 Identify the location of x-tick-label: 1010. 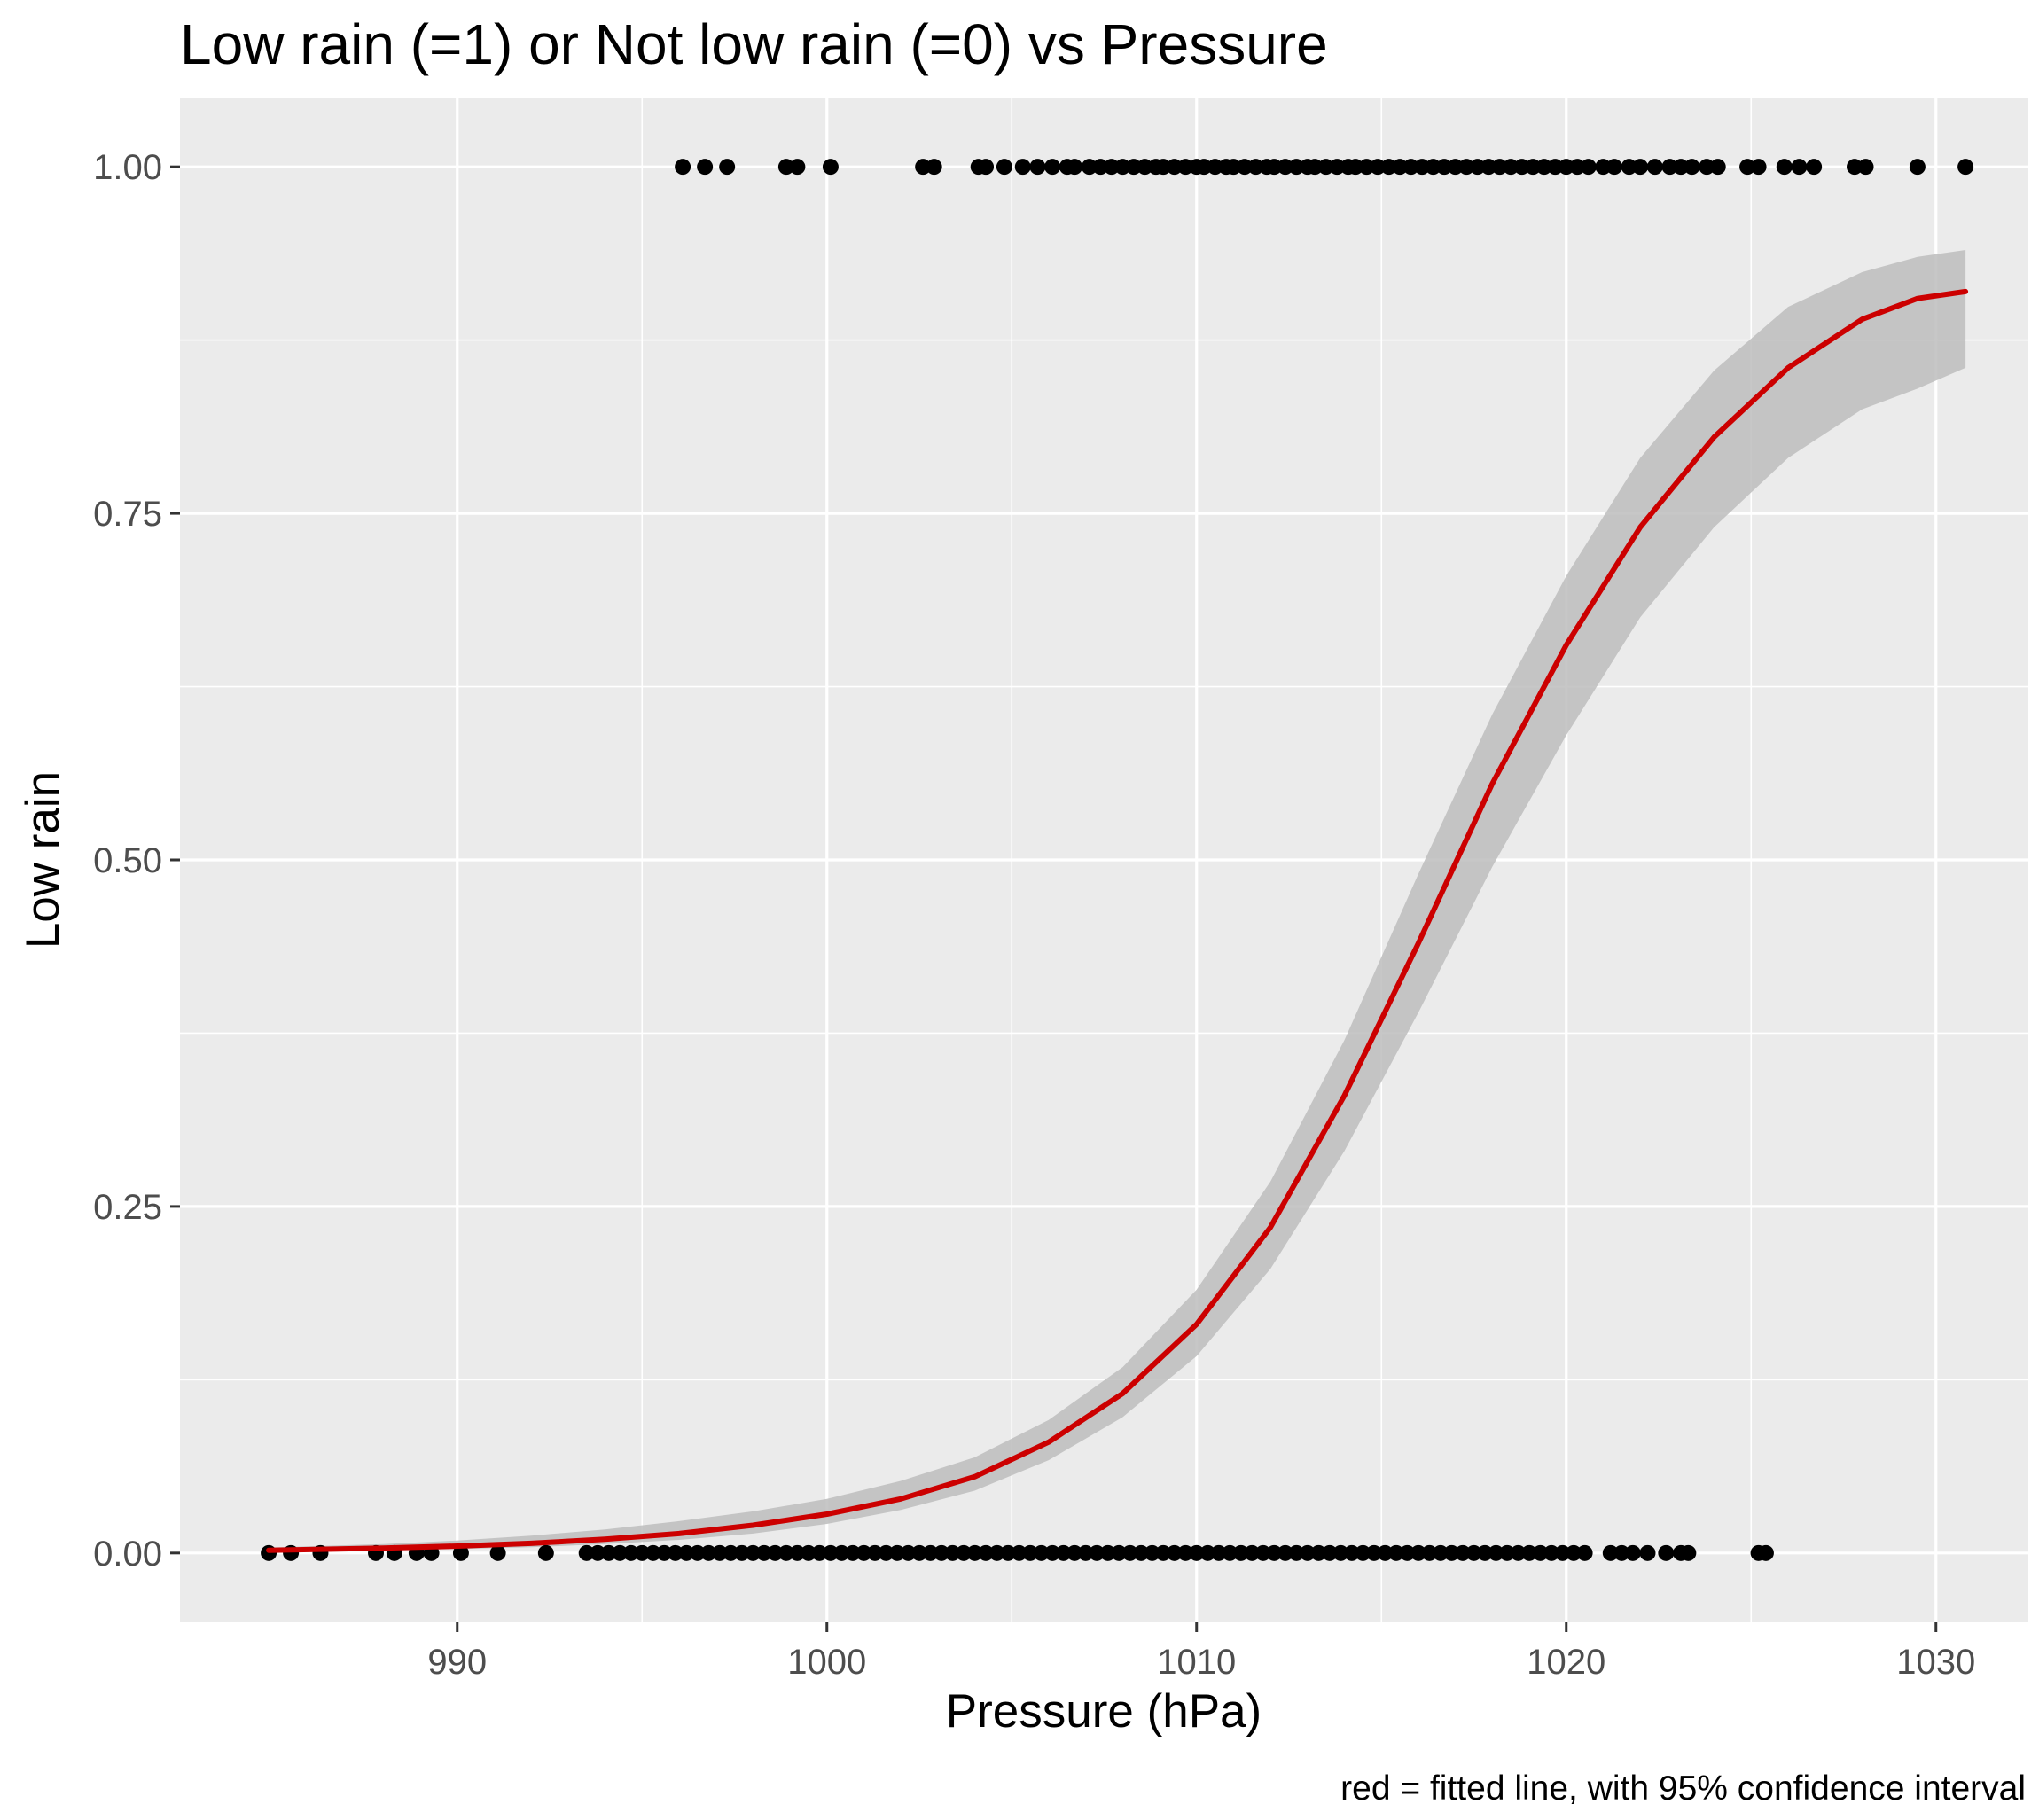
(1196, 1662).